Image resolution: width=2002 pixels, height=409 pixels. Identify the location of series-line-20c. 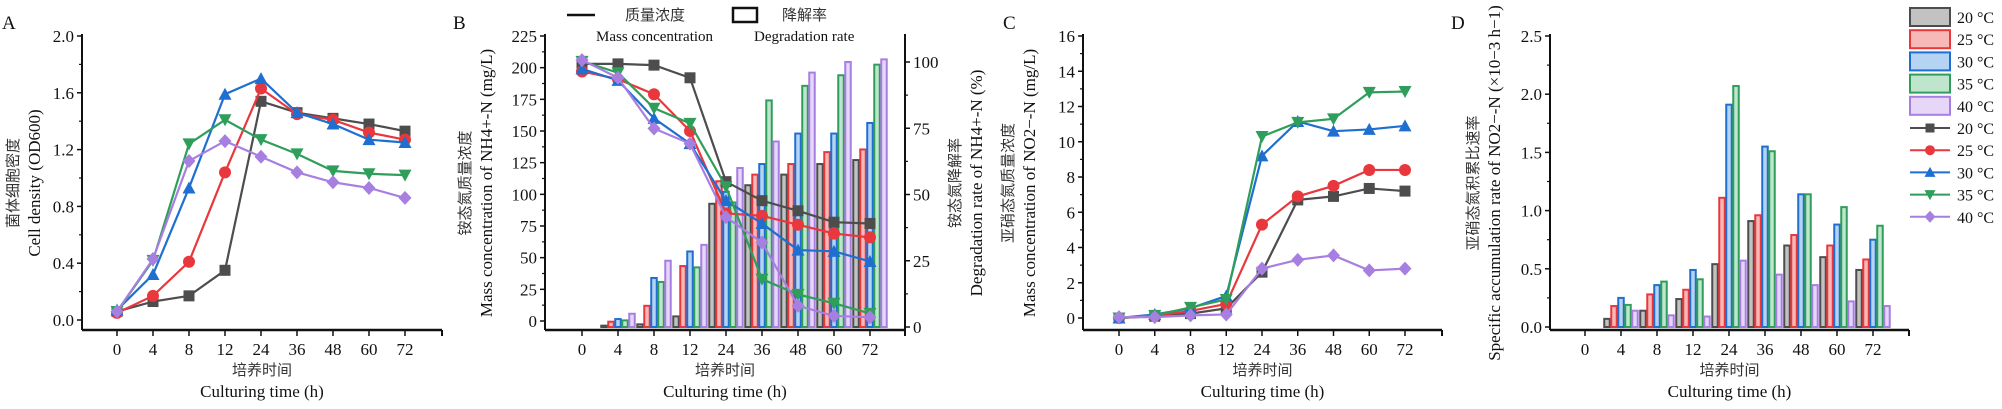
(1262, 253).